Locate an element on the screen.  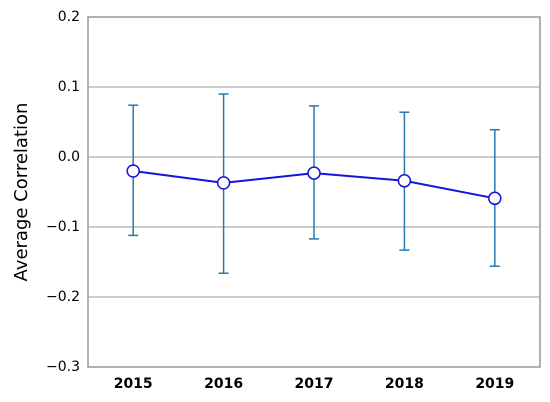
y-tick-label: 0.1 is located at coordinates (69, 87).